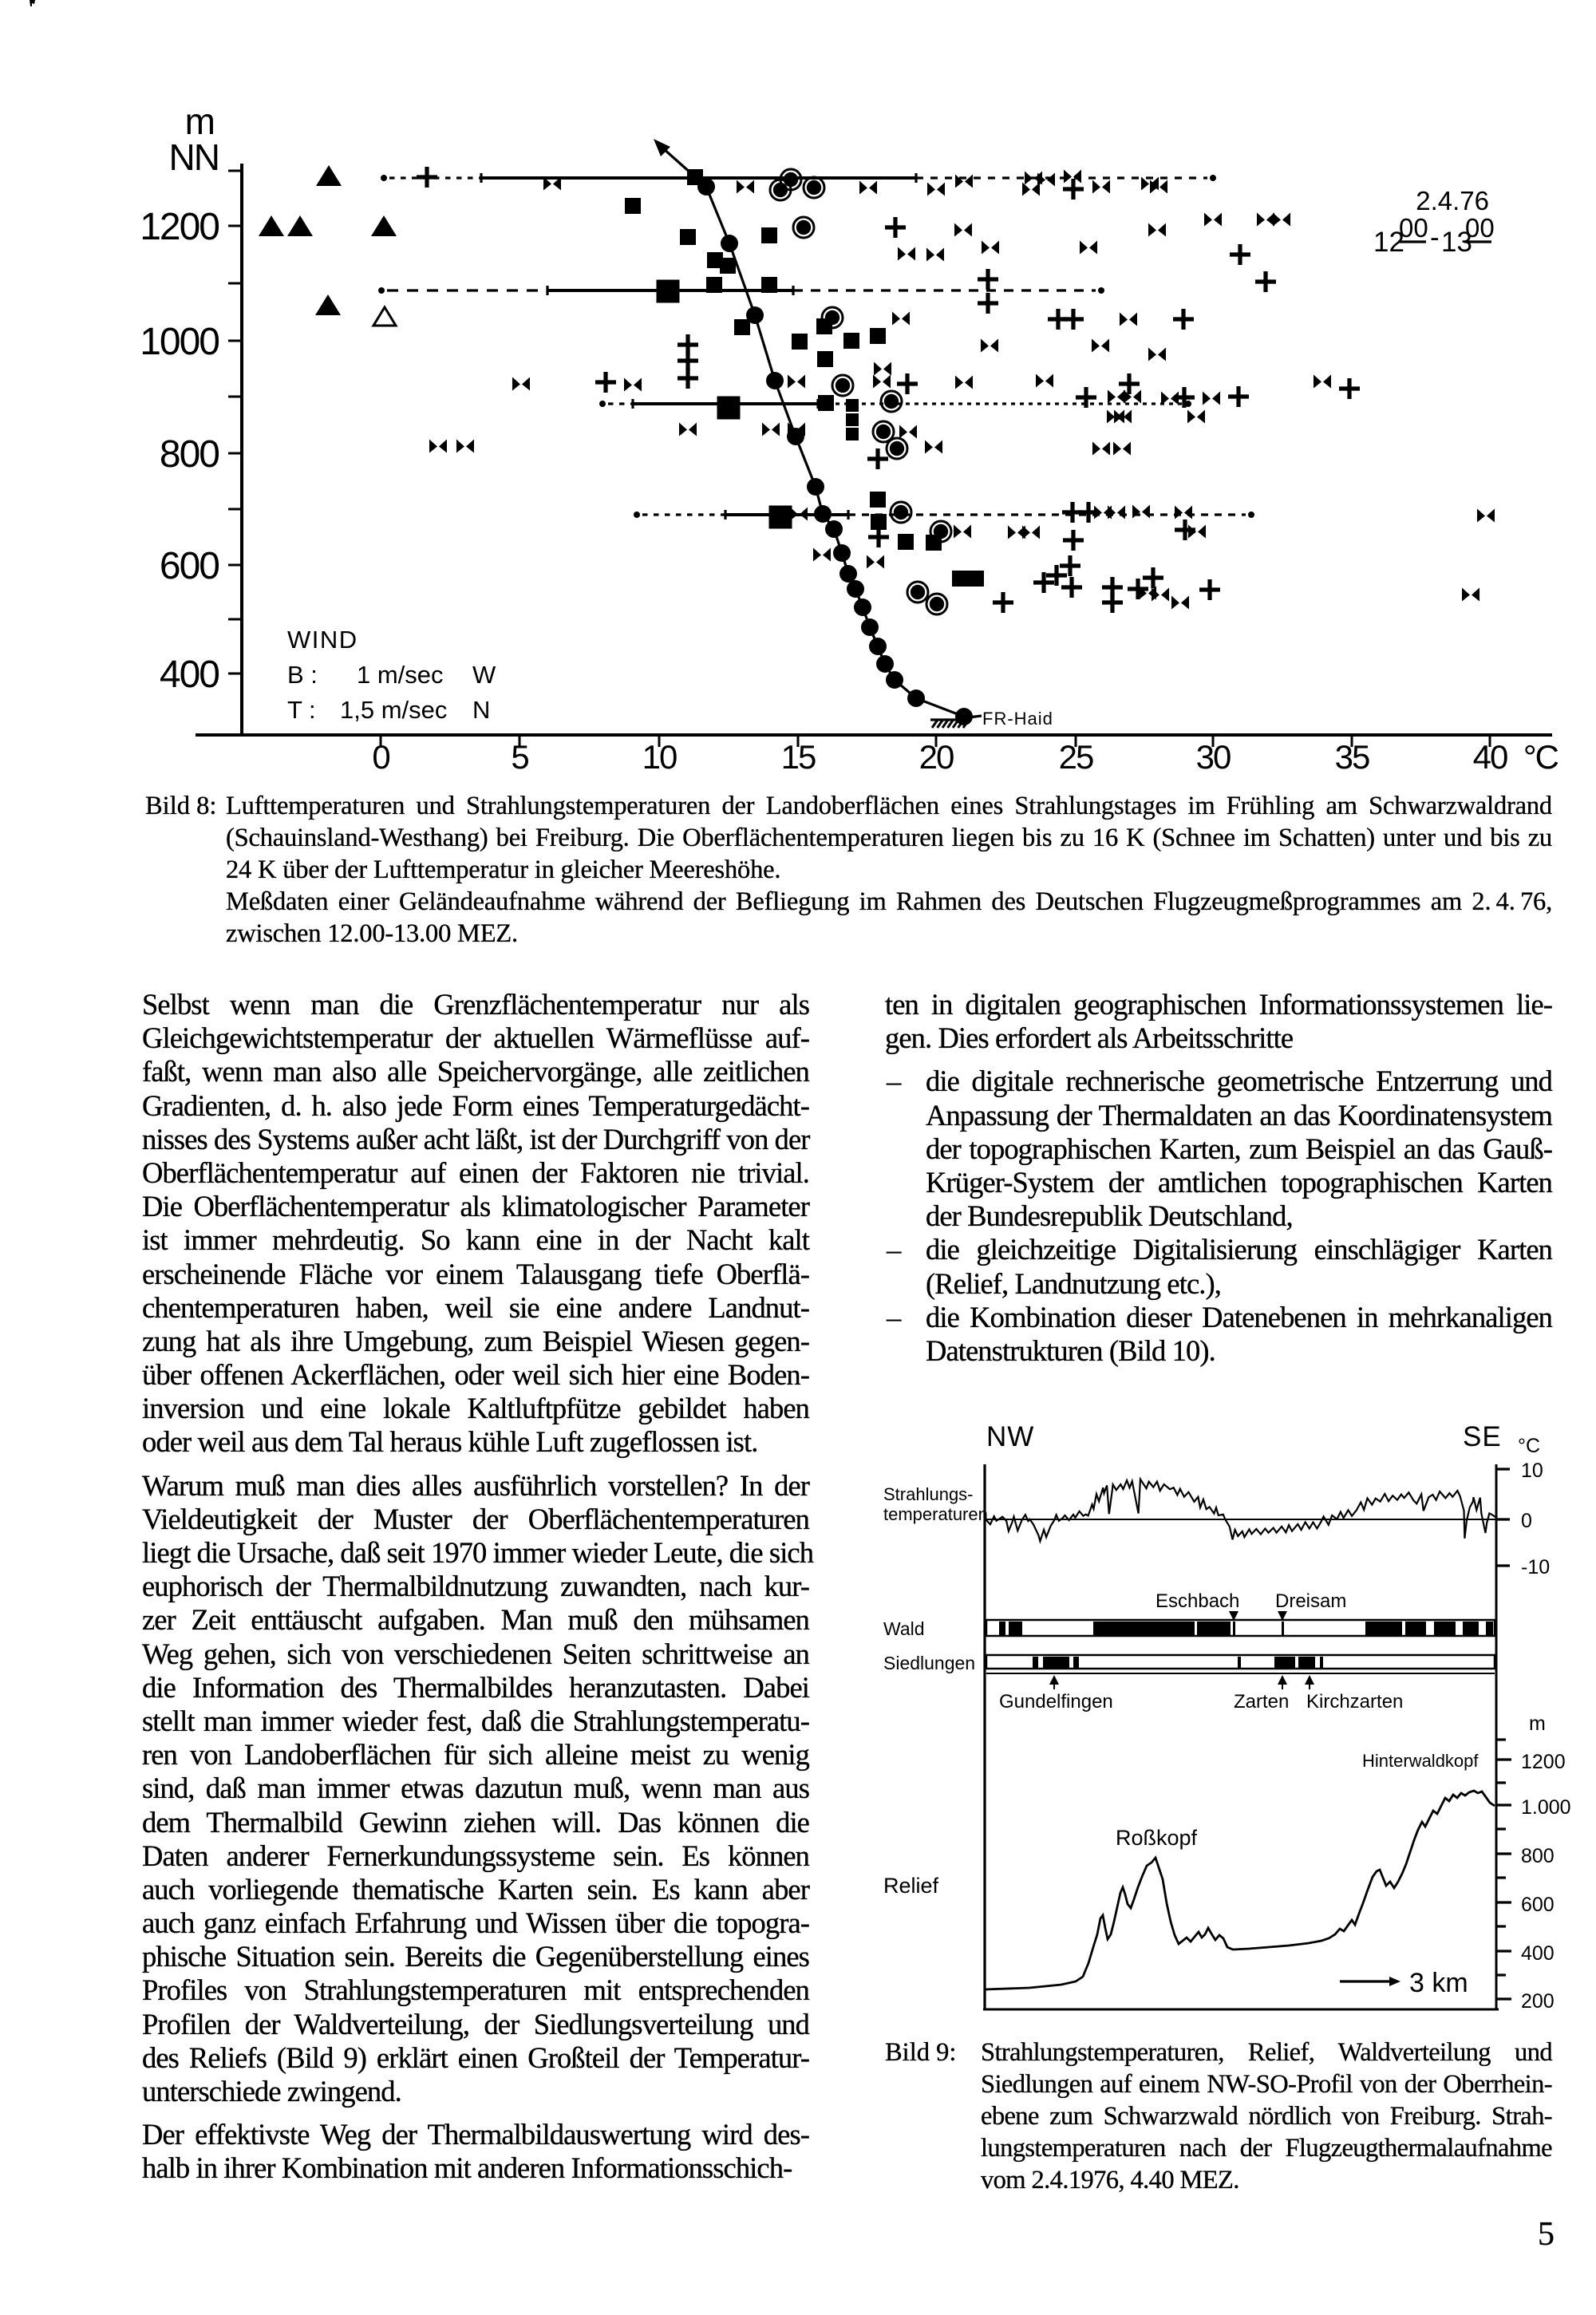 The image size is (1596, 2315). Describe the element at coordinates (1352, 757) in the screenshot. I see `svg-text: 35` at that location.